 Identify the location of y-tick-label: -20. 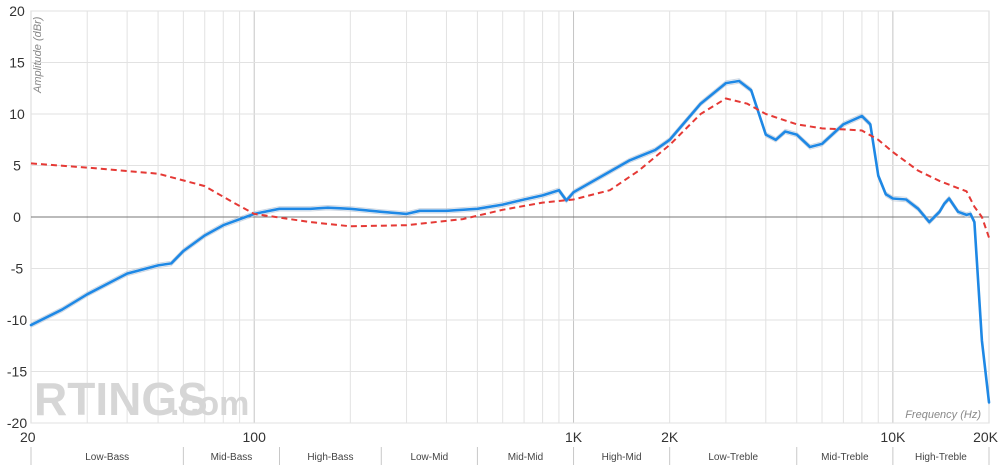
(17, 423).